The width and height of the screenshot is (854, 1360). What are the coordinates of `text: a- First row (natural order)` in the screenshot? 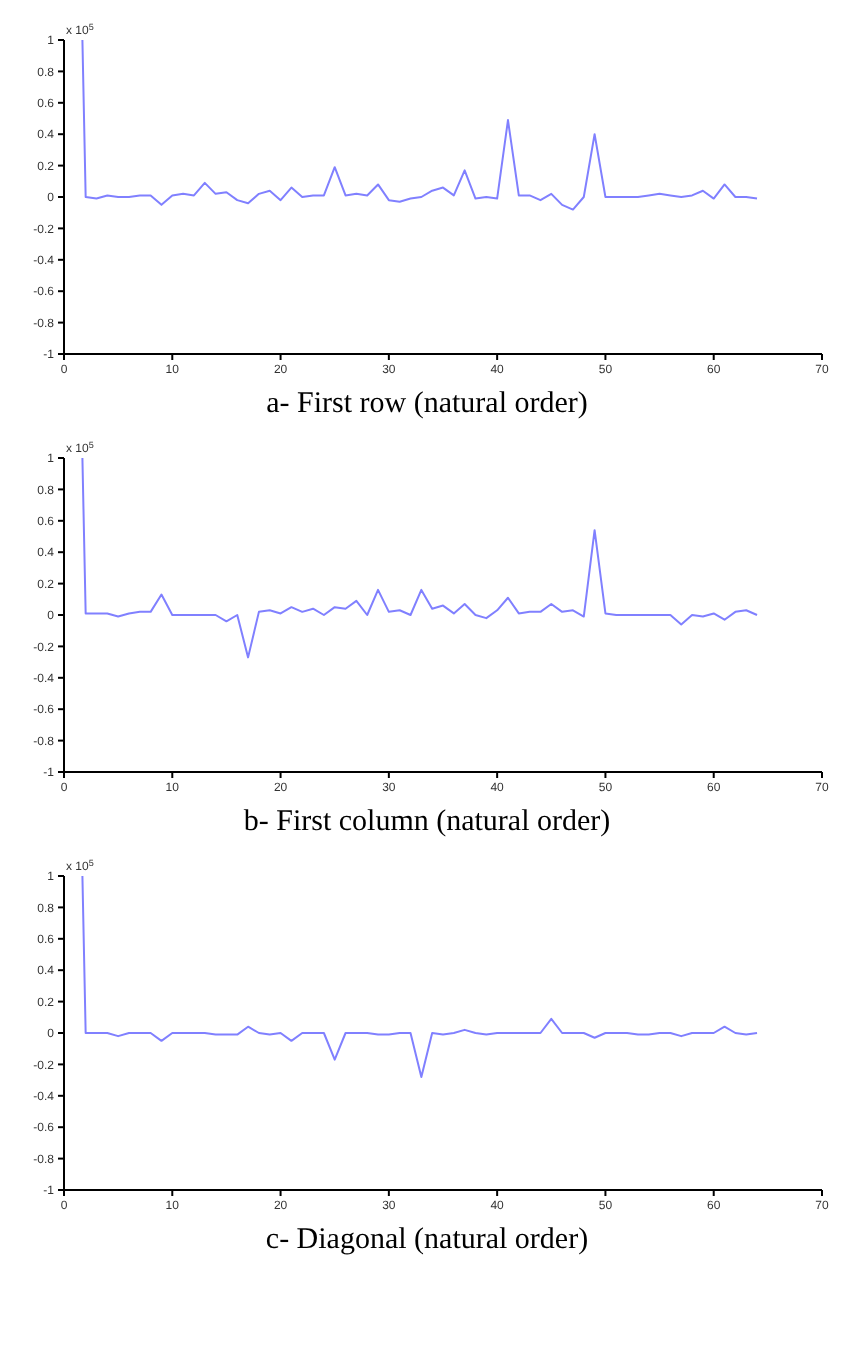 It's located at (427, 404).